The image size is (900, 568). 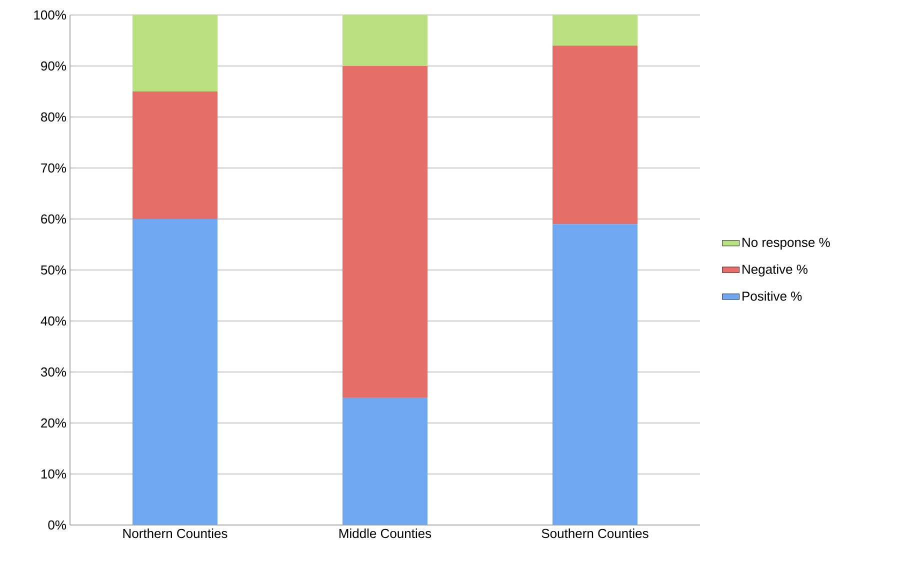 What do you see at coordinates (53, 474) in the screenshot?
I see `y-tick-label: 10%` at bounding box center [53, 474].